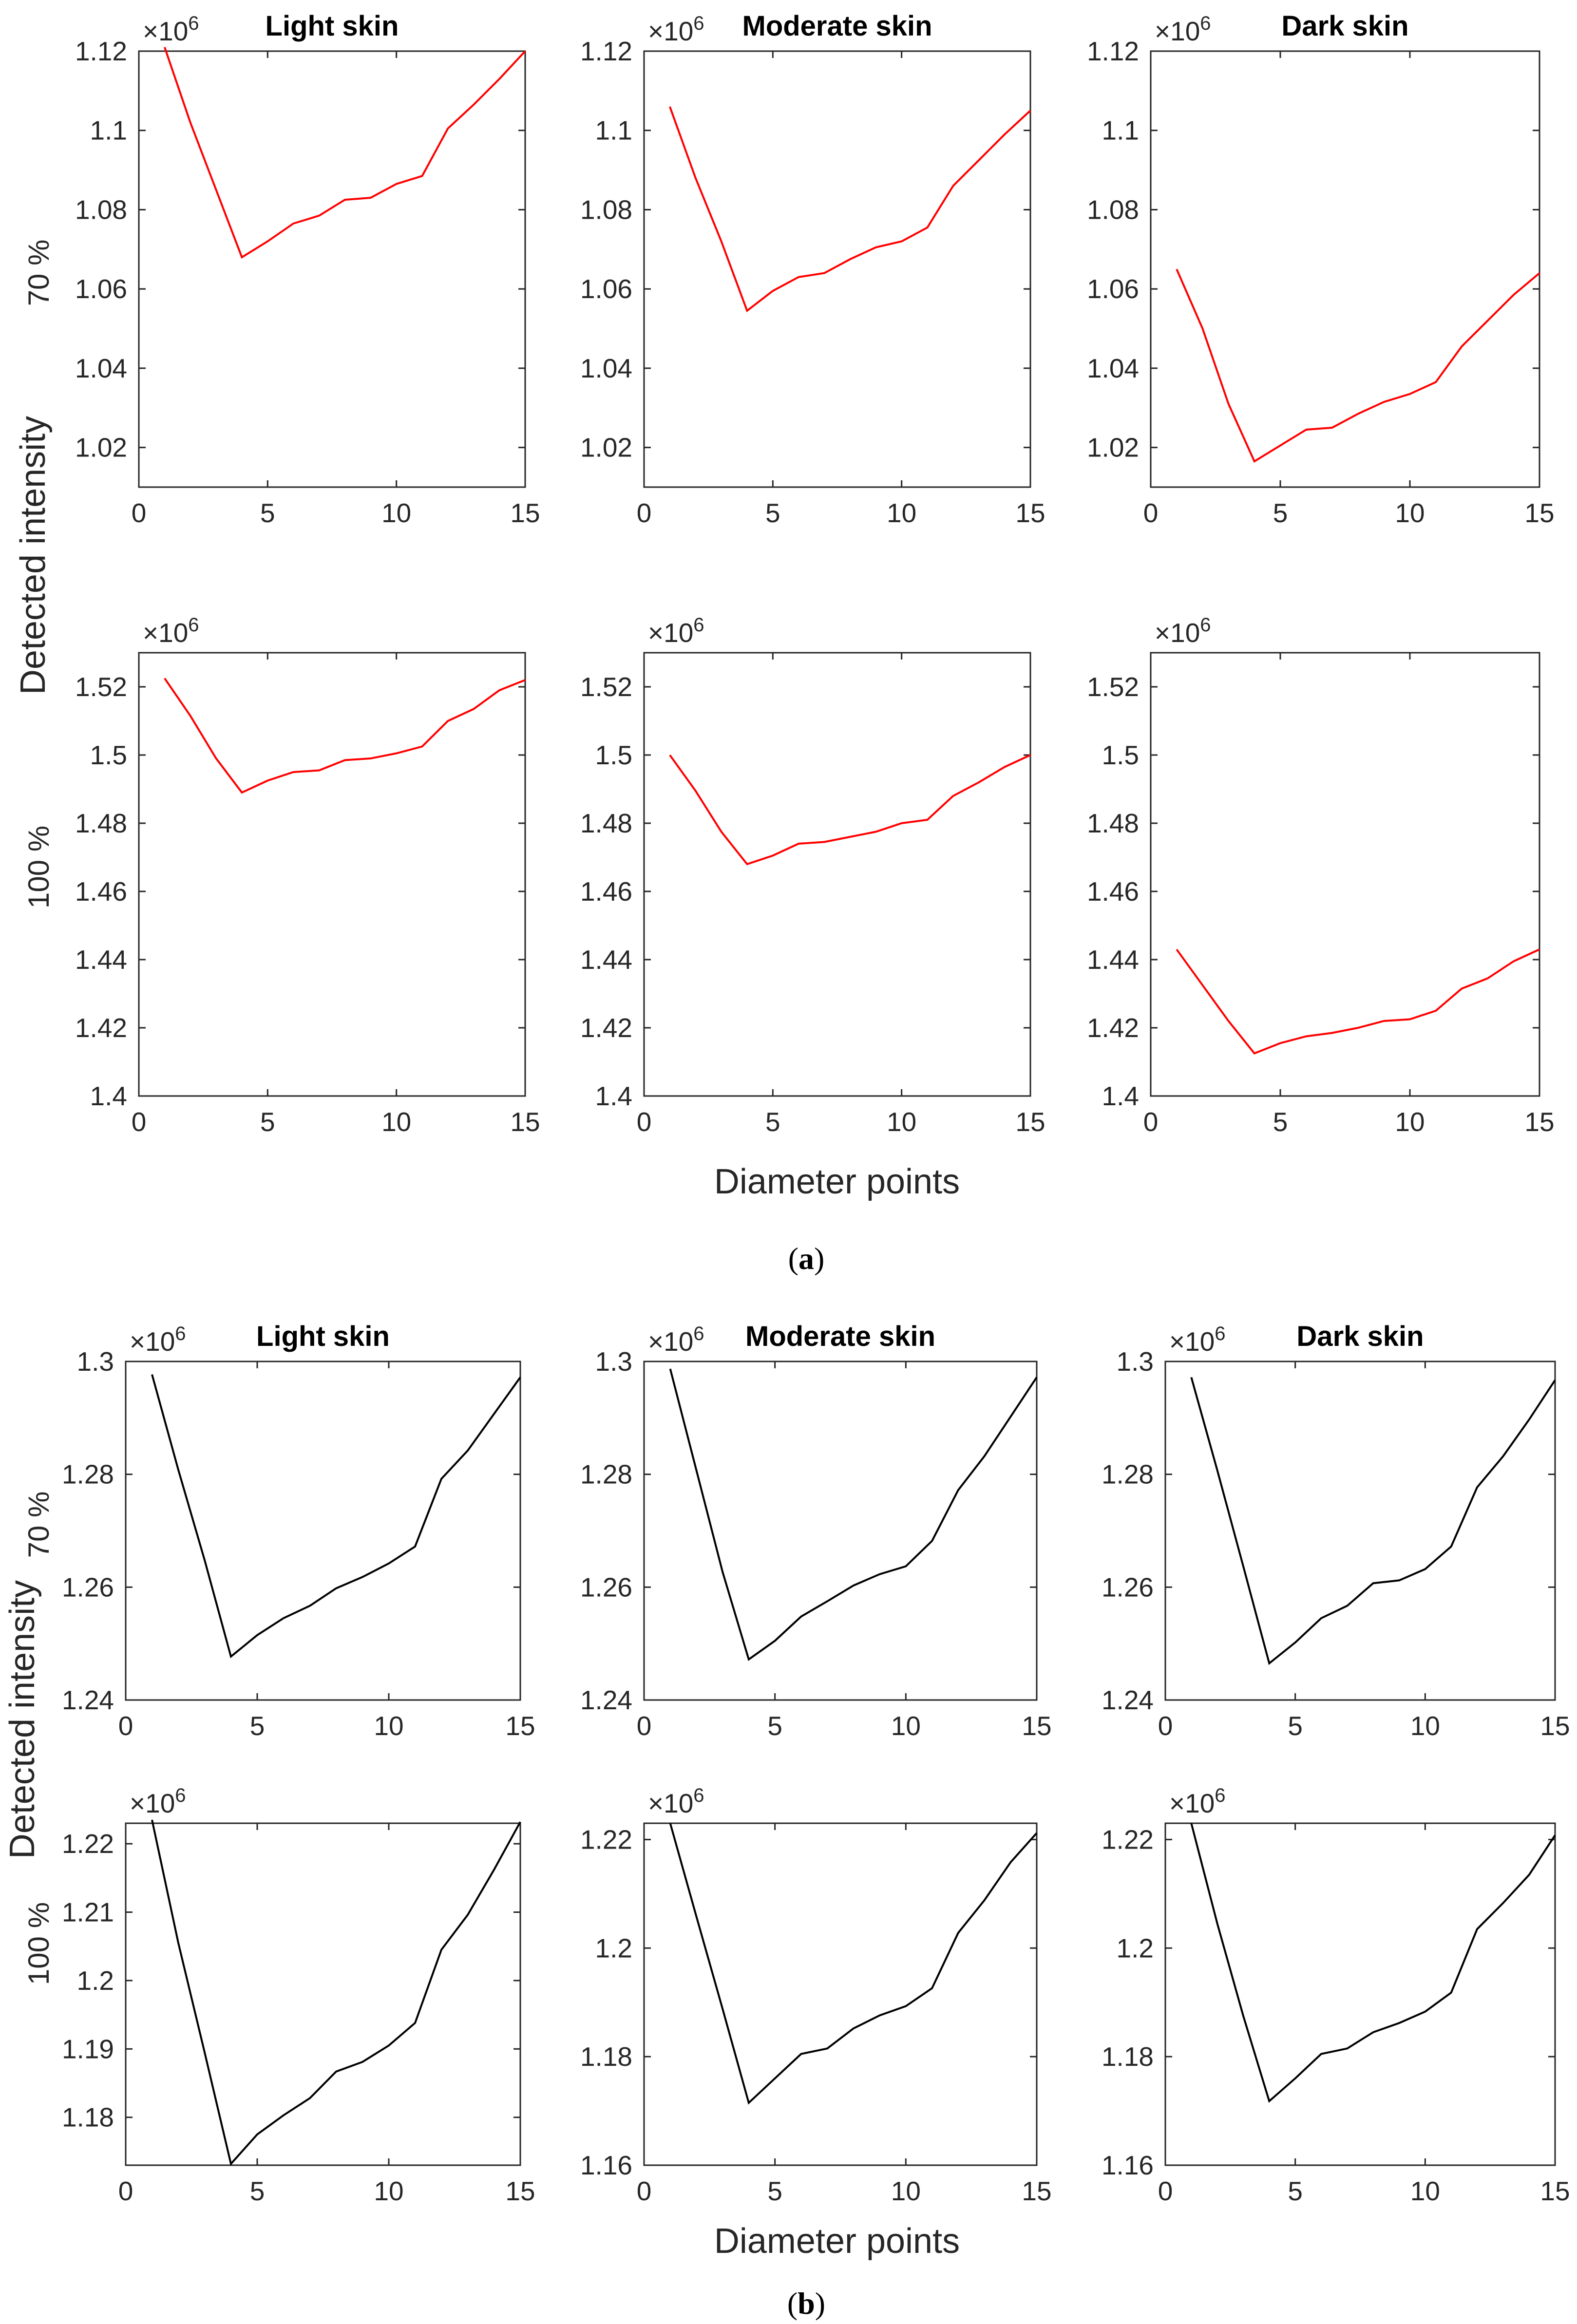 This screenshot has width=1577, height=2324. Describe the element at coordinates (1113, 368) in the screenshot. I see `y-tick-label: 1.04` at that location.